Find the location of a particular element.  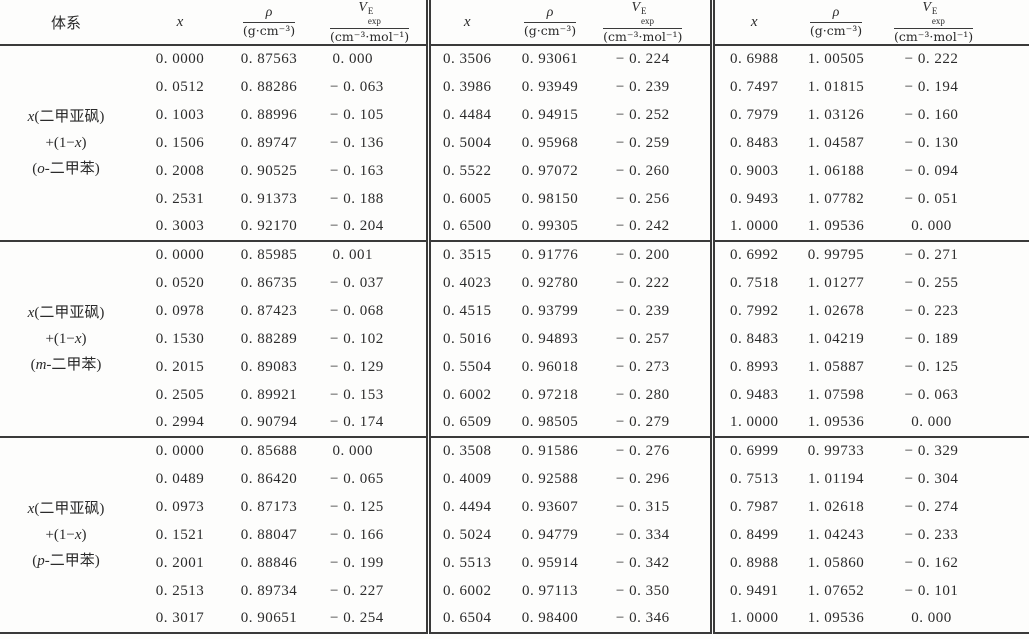

cell-vexp: − 0. 280 is located at coordinates (642, 394).